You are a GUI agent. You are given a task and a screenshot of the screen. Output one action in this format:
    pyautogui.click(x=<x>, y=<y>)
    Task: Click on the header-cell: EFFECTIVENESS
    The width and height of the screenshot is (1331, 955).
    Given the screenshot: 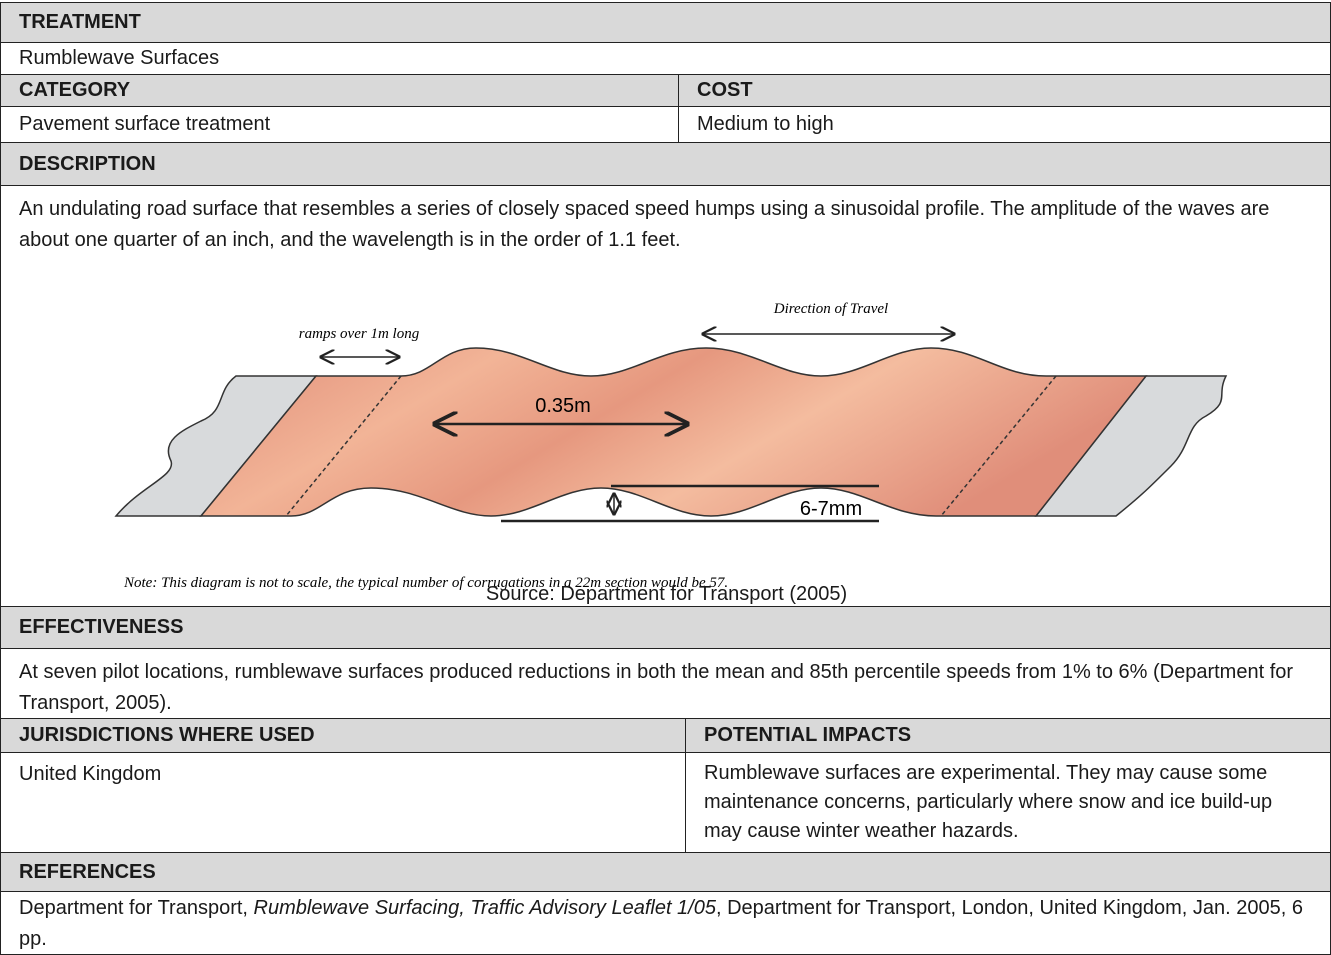 What is the action you would take?
    pyautogui.click(x=665, y=627)
    